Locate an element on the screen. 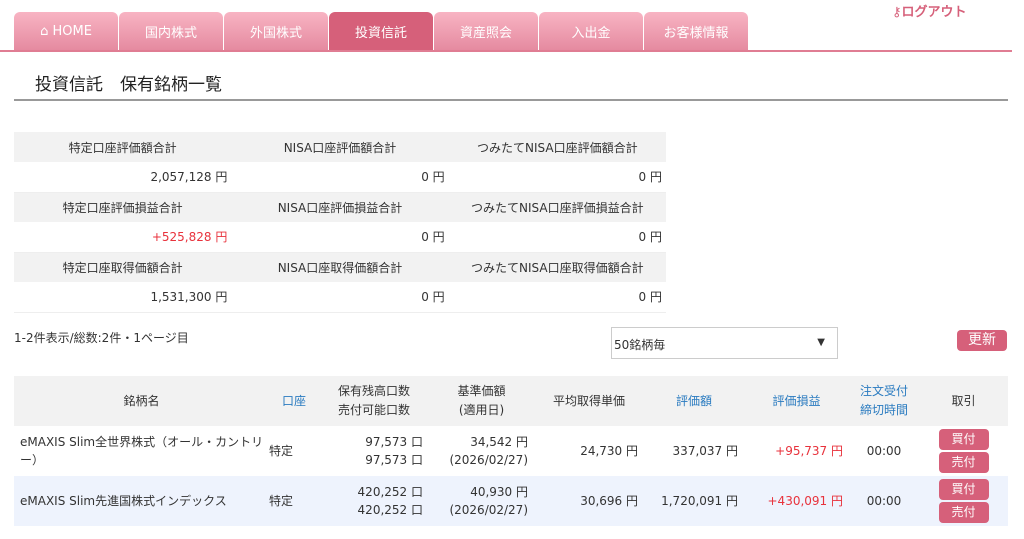 This screenshot has height=539, width=1024. summary-label: NISA口座評価額合計 is located at coordinates (340, 147).